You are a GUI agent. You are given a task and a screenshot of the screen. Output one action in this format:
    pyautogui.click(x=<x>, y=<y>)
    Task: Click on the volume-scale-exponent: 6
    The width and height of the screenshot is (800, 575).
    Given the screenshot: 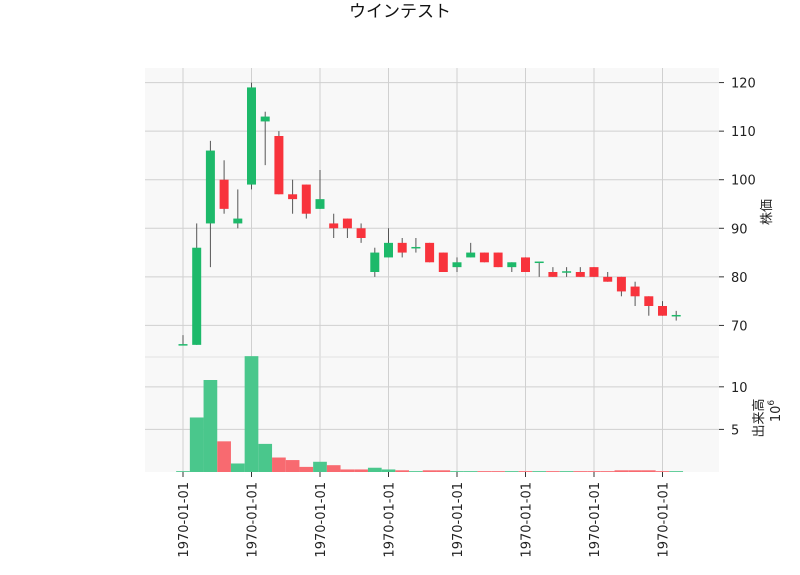 What is the action you would take?
    pyautogui.click(x=772, y=403)
    